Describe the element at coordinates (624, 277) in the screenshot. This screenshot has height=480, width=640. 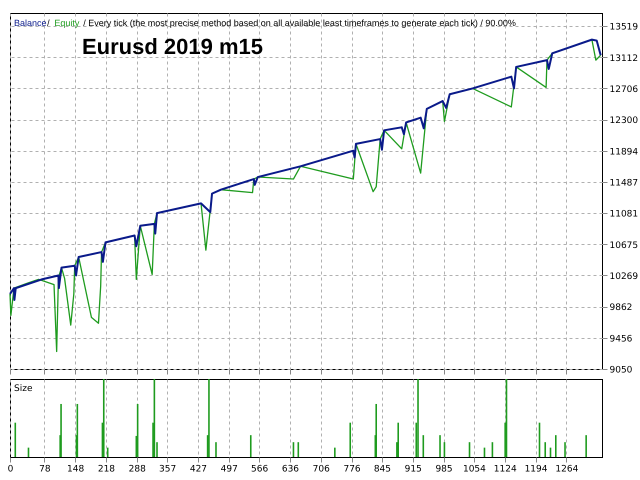
I see `y-tick-label: 10269` at that location.